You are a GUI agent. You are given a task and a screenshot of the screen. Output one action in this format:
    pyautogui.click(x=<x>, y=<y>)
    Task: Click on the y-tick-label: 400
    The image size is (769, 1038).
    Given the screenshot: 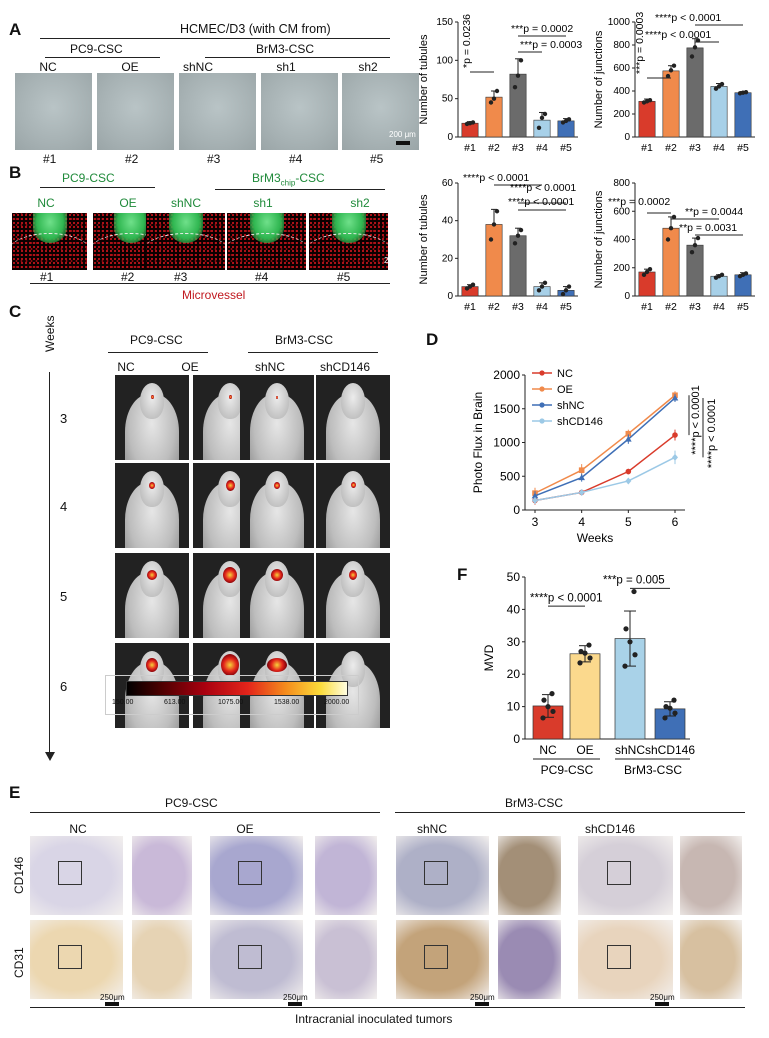 What is the action you would take?
    pyautogui.click(x=621, y=91)
    